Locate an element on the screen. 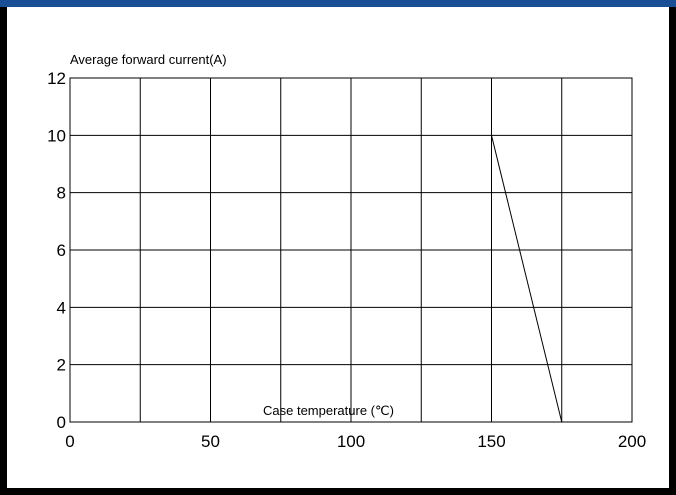 This screenshot has height=495, width=676. y-tick-label: 12 is located at coordinates (56, 78).